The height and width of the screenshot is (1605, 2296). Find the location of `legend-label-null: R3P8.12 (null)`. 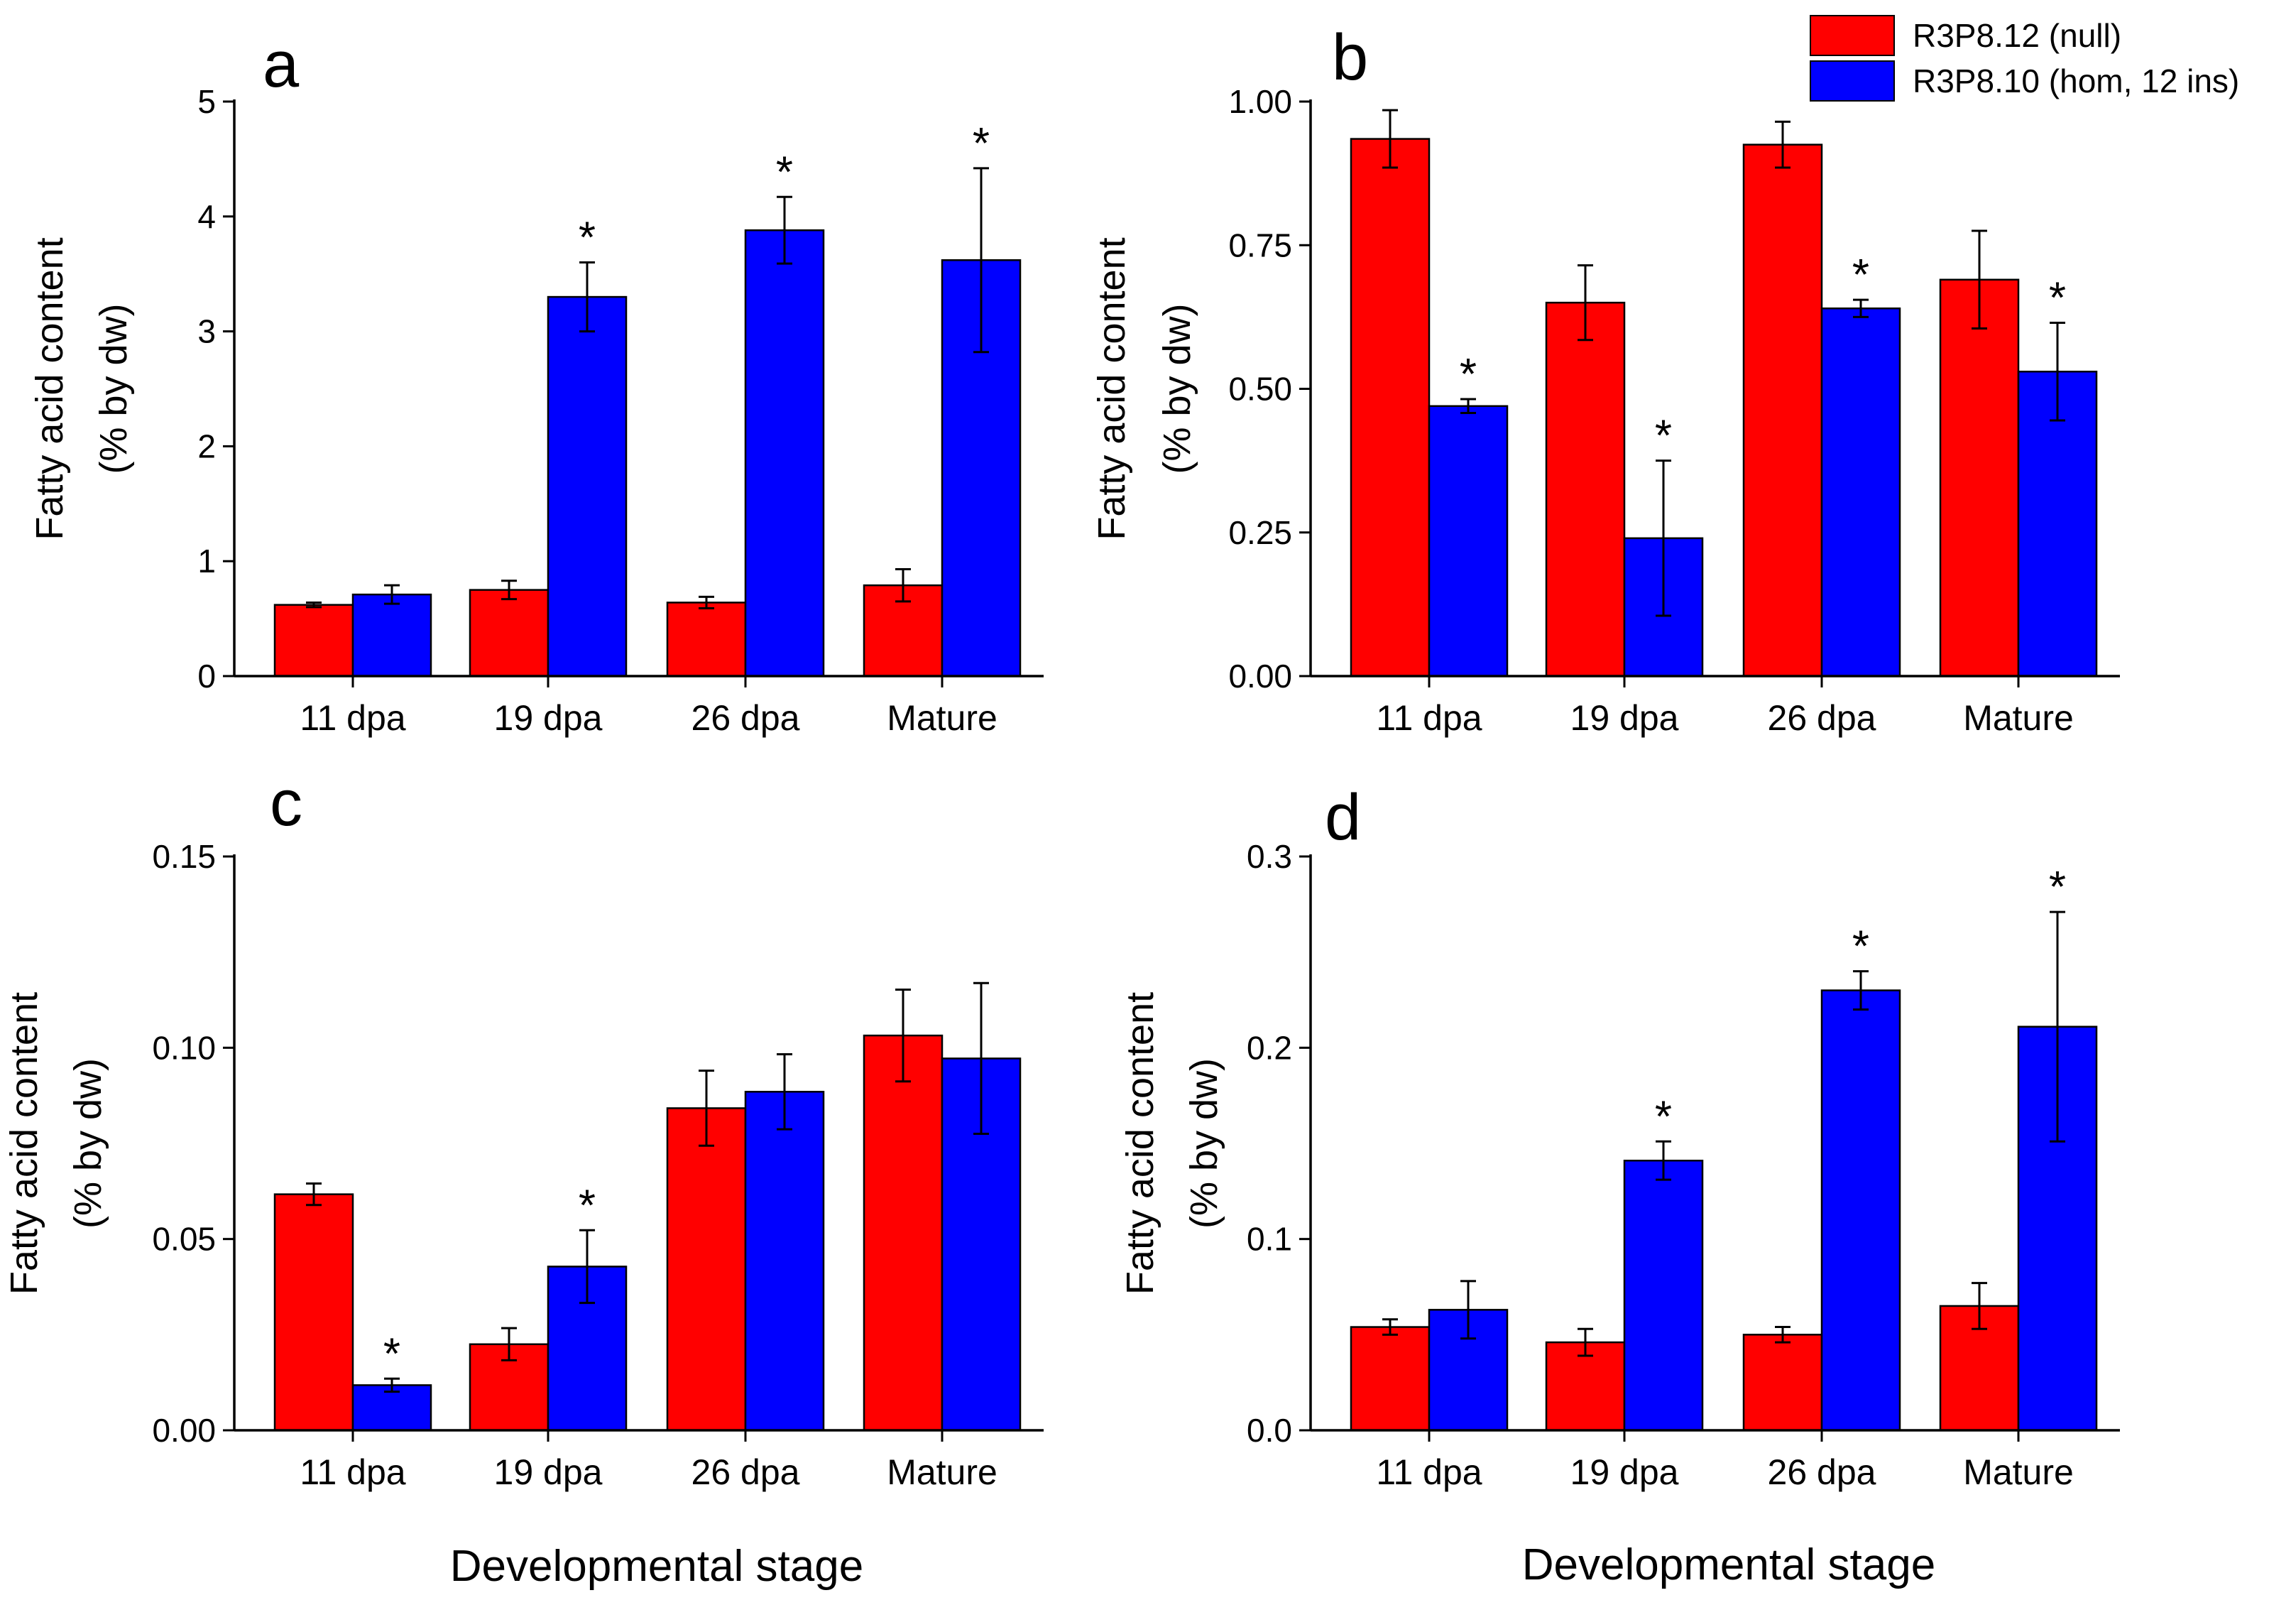

legend-label-null: R3P8.12 (null) is located at coordinates (2017, 35).